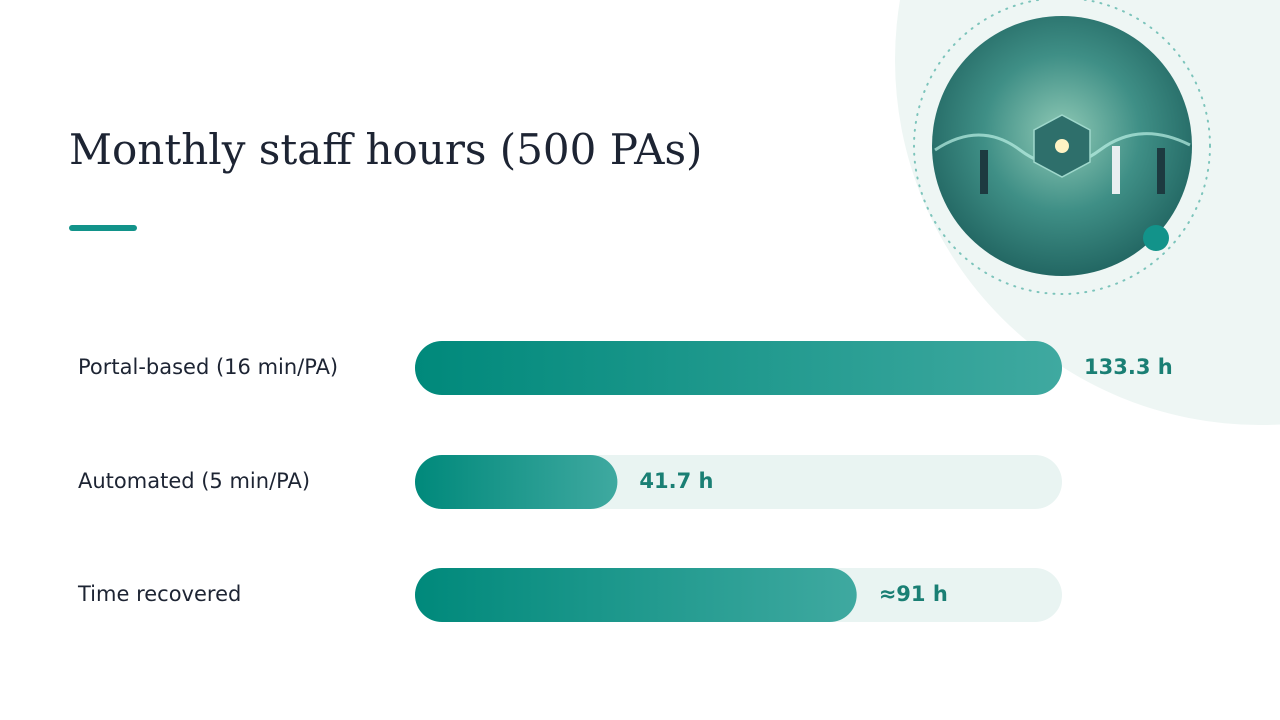 This screenshot has height=720, width=1280. I want to click on illustration-light, so click(1062, 146).